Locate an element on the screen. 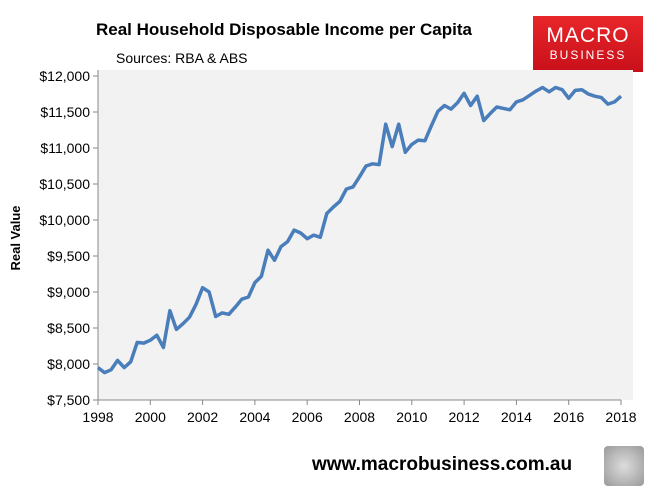 This screenshot has height=496, width=660. x-tick-label: 2004 is located at coordinates (254, 417).